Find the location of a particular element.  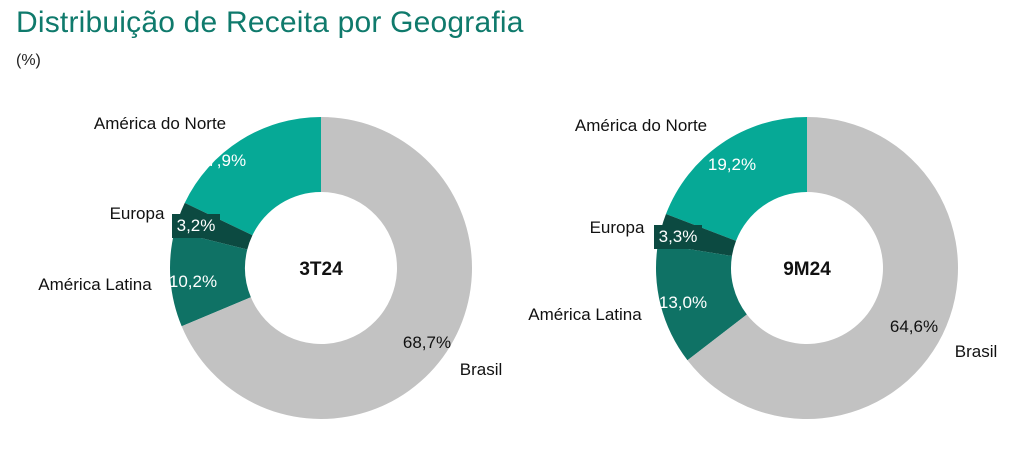

value-label-europa: 3,2% is located at coordinates (196, 225).